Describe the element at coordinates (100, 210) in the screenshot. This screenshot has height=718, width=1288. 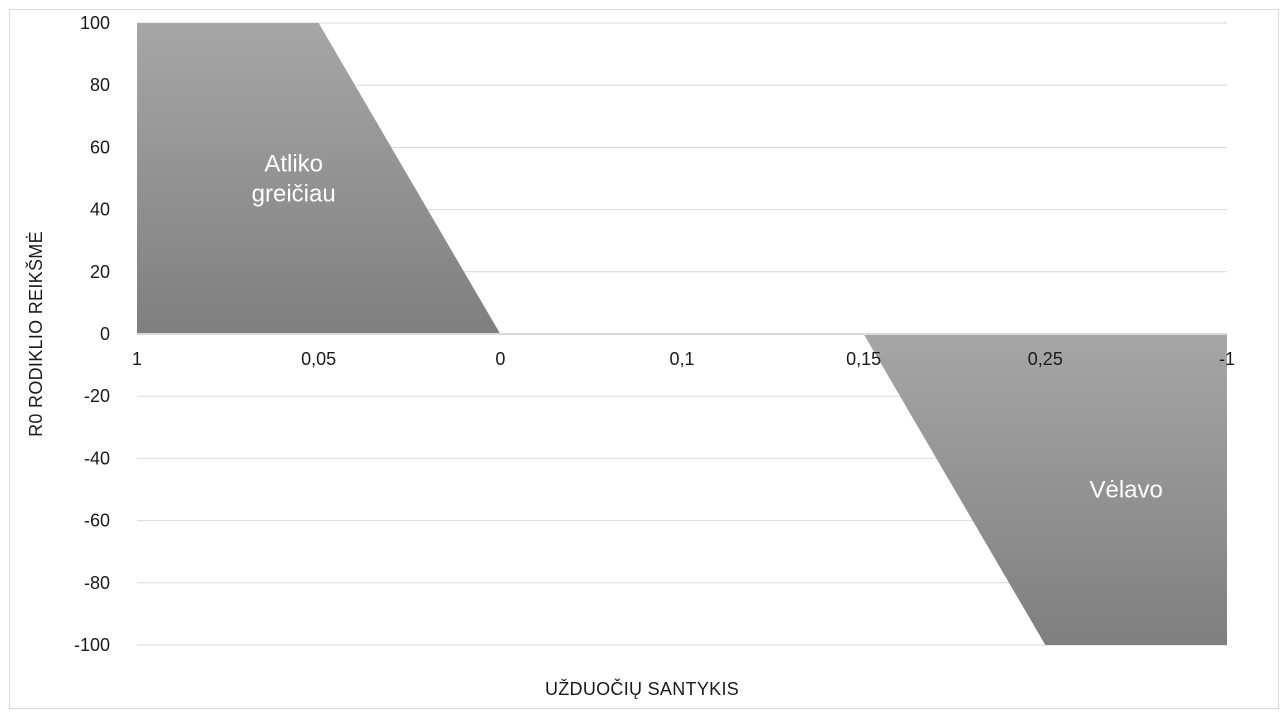
I see `y-tick-label: 40` at that location.